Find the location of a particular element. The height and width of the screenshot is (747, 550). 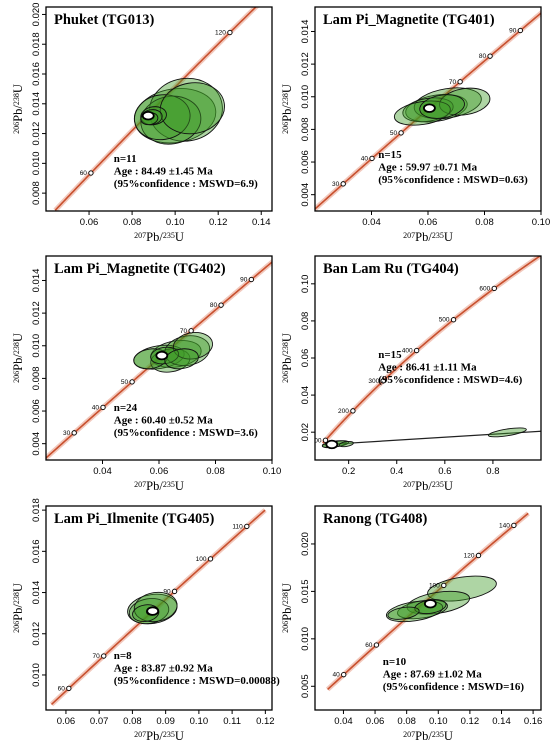

y-tick-label: 0.10 is located at coordinates (305, 284).